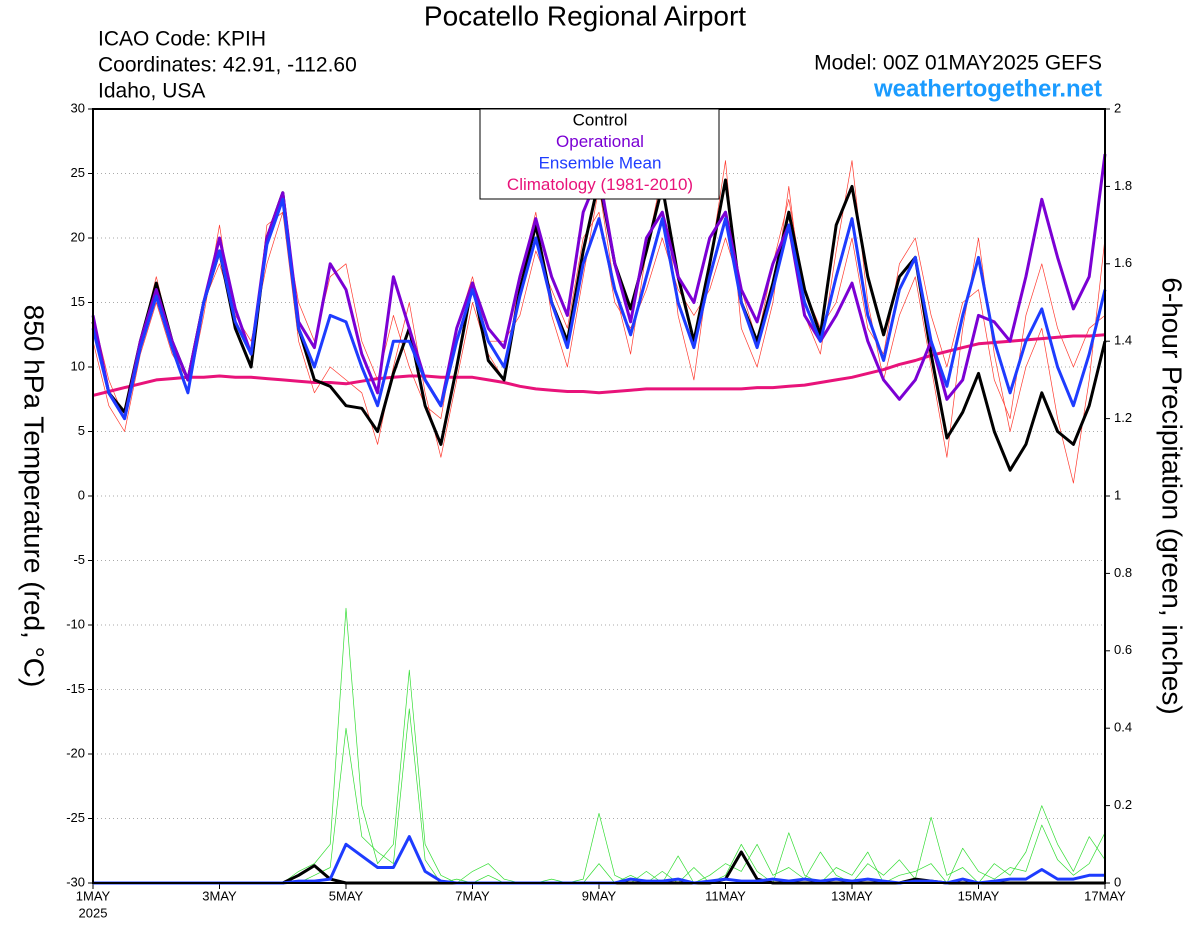 This screenshot has width=1200, height=927. I want to click on y-tick-label: -5, so click(79, 559).